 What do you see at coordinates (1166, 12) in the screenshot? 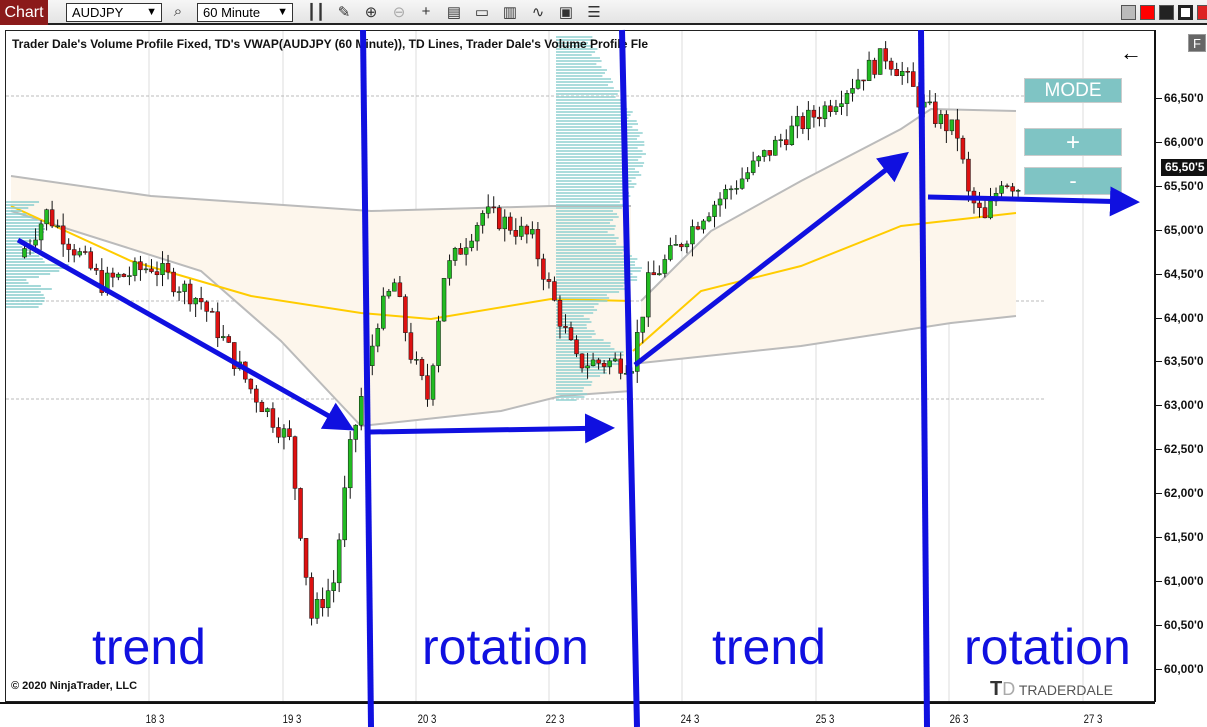
I see `minimize-button` at bounding box center [1166, 12].